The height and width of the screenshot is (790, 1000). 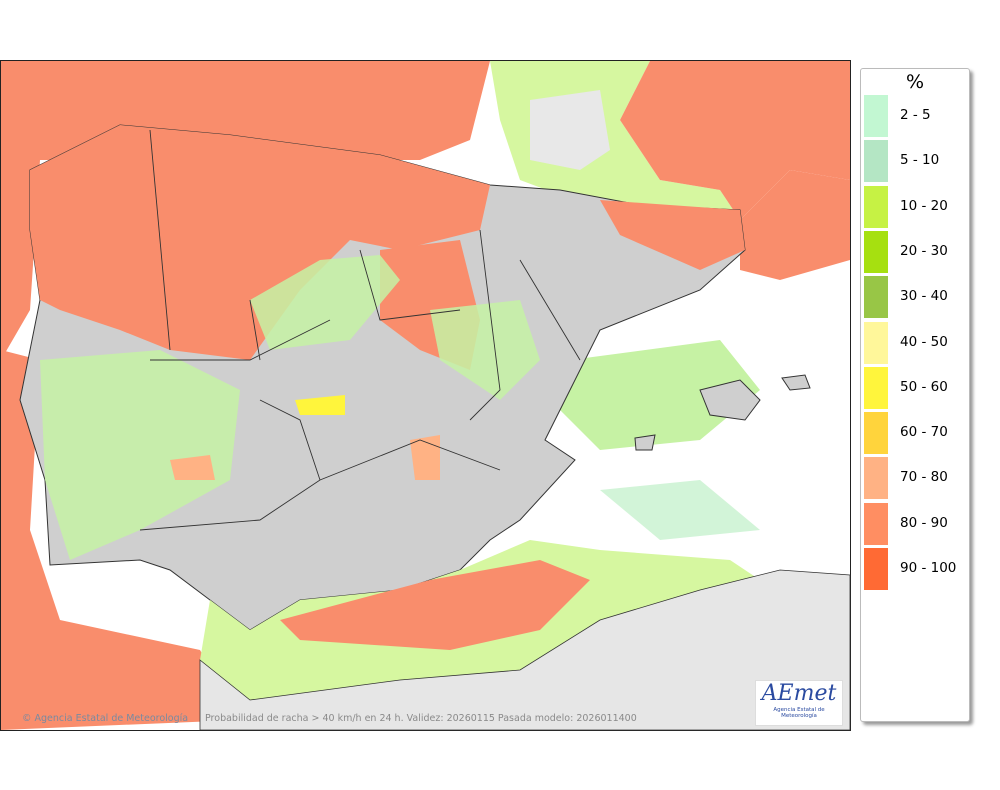 What do you see at coordinates (924, 432) in the screenshot?
I see `legend-label: 60 - 70` at bounding box center [924, 432].